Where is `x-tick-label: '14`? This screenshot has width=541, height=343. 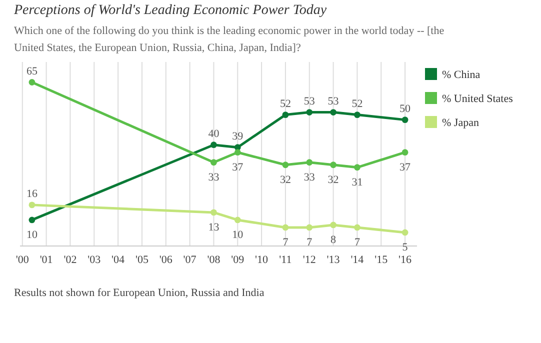 x-tick-label: '14 is located at coordinates (357, 260).